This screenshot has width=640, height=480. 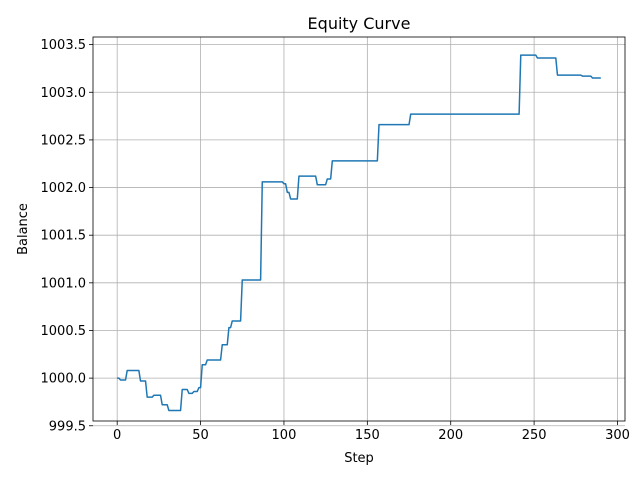 I want to click on y-axis-label: Balance, so click(x=23, y=229).